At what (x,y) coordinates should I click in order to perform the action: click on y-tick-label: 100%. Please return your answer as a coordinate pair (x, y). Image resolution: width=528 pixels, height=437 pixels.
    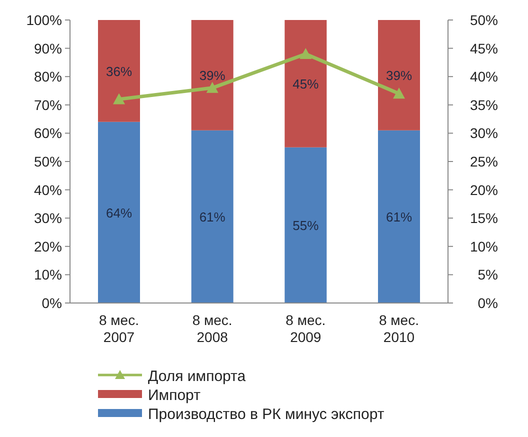
    Looking at the image, I should click on (44, 20).